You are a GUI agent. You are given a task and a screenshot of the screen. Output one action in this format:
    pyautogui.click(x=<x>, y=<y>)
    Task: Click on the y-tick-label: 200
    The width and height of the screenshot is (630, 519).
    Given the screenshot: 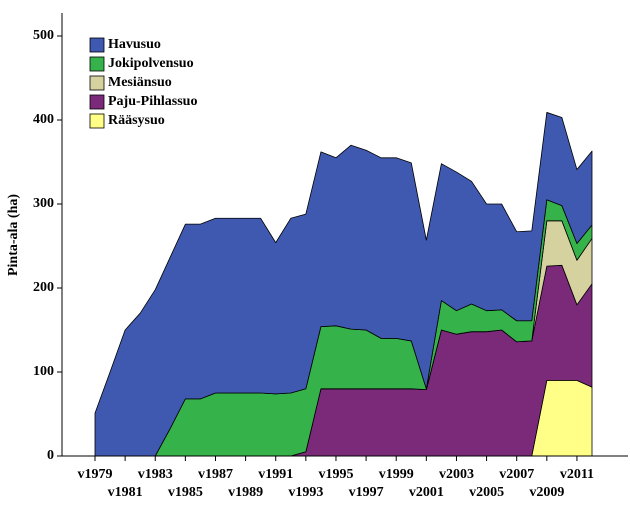 What is the action you would take?
    pyautogui.click(x=43, y=287)
    